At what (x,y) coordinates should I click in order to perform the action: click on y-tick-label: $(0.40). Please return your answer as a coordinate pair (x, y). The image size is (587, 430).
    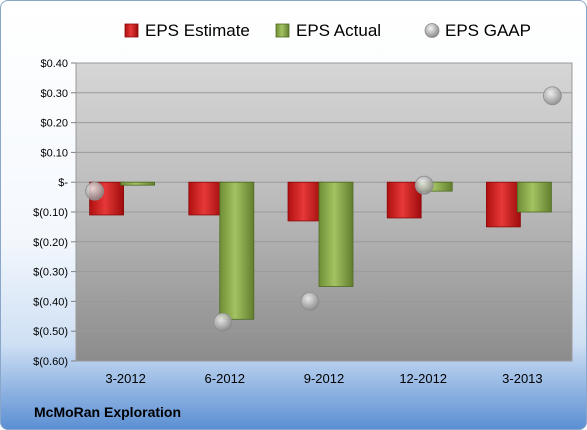
    Looking at the image, I should click on (50, 302).